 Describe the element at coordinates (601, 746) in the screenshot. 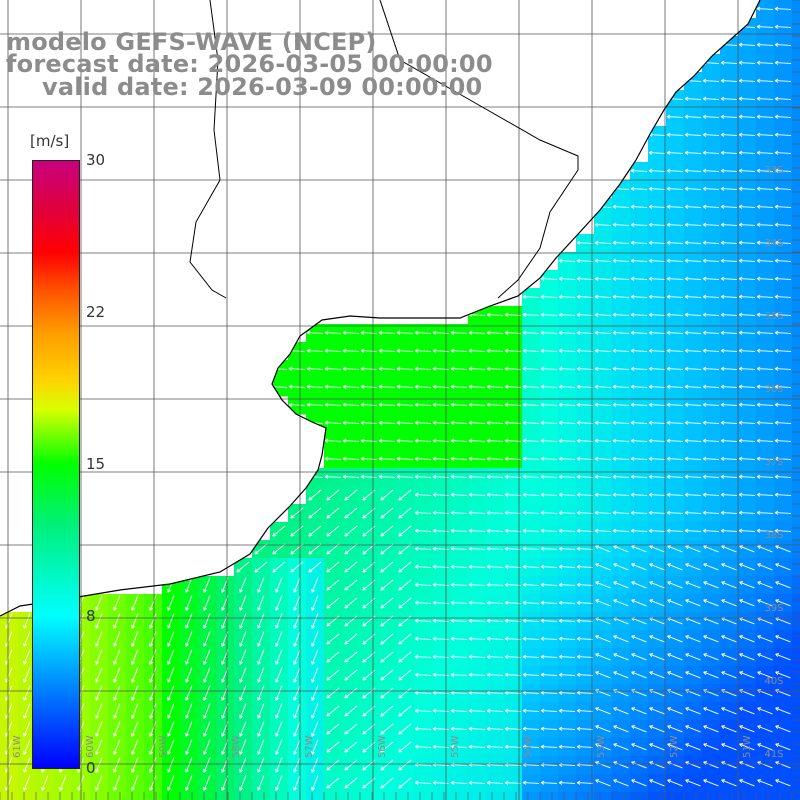

I see `longitude-label: 53W` at that location.